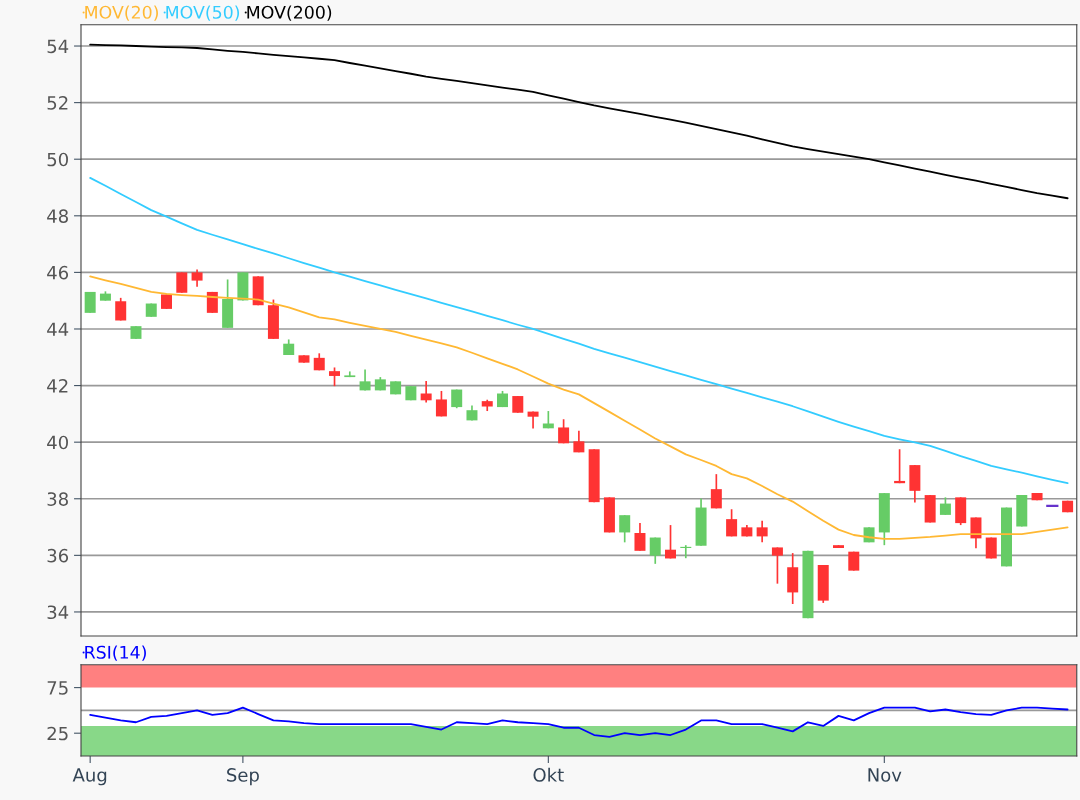 This screenshot has height=800, width=1080. What do you see at coordinates (579, 722) in the screenshot?
I see `line-series` at bounding box center [579, 722].